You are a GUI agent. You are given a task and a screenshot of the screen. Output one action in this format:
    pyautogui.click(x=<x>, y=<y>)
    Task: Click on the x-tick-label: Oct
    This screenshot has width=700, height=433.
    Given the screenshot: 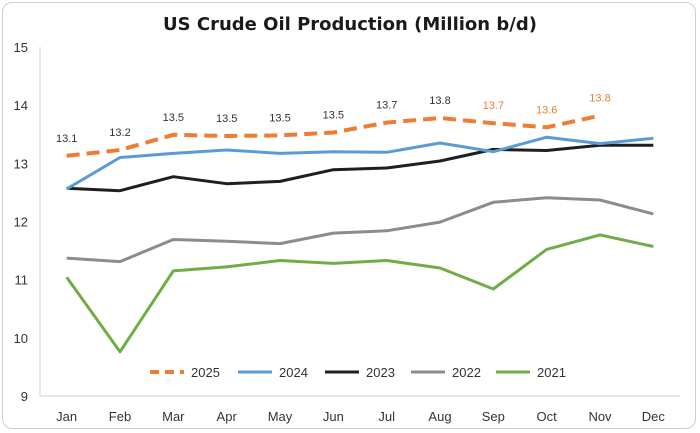 What is the action you would take?
    pyautogui.click(x=547, y=416)
    